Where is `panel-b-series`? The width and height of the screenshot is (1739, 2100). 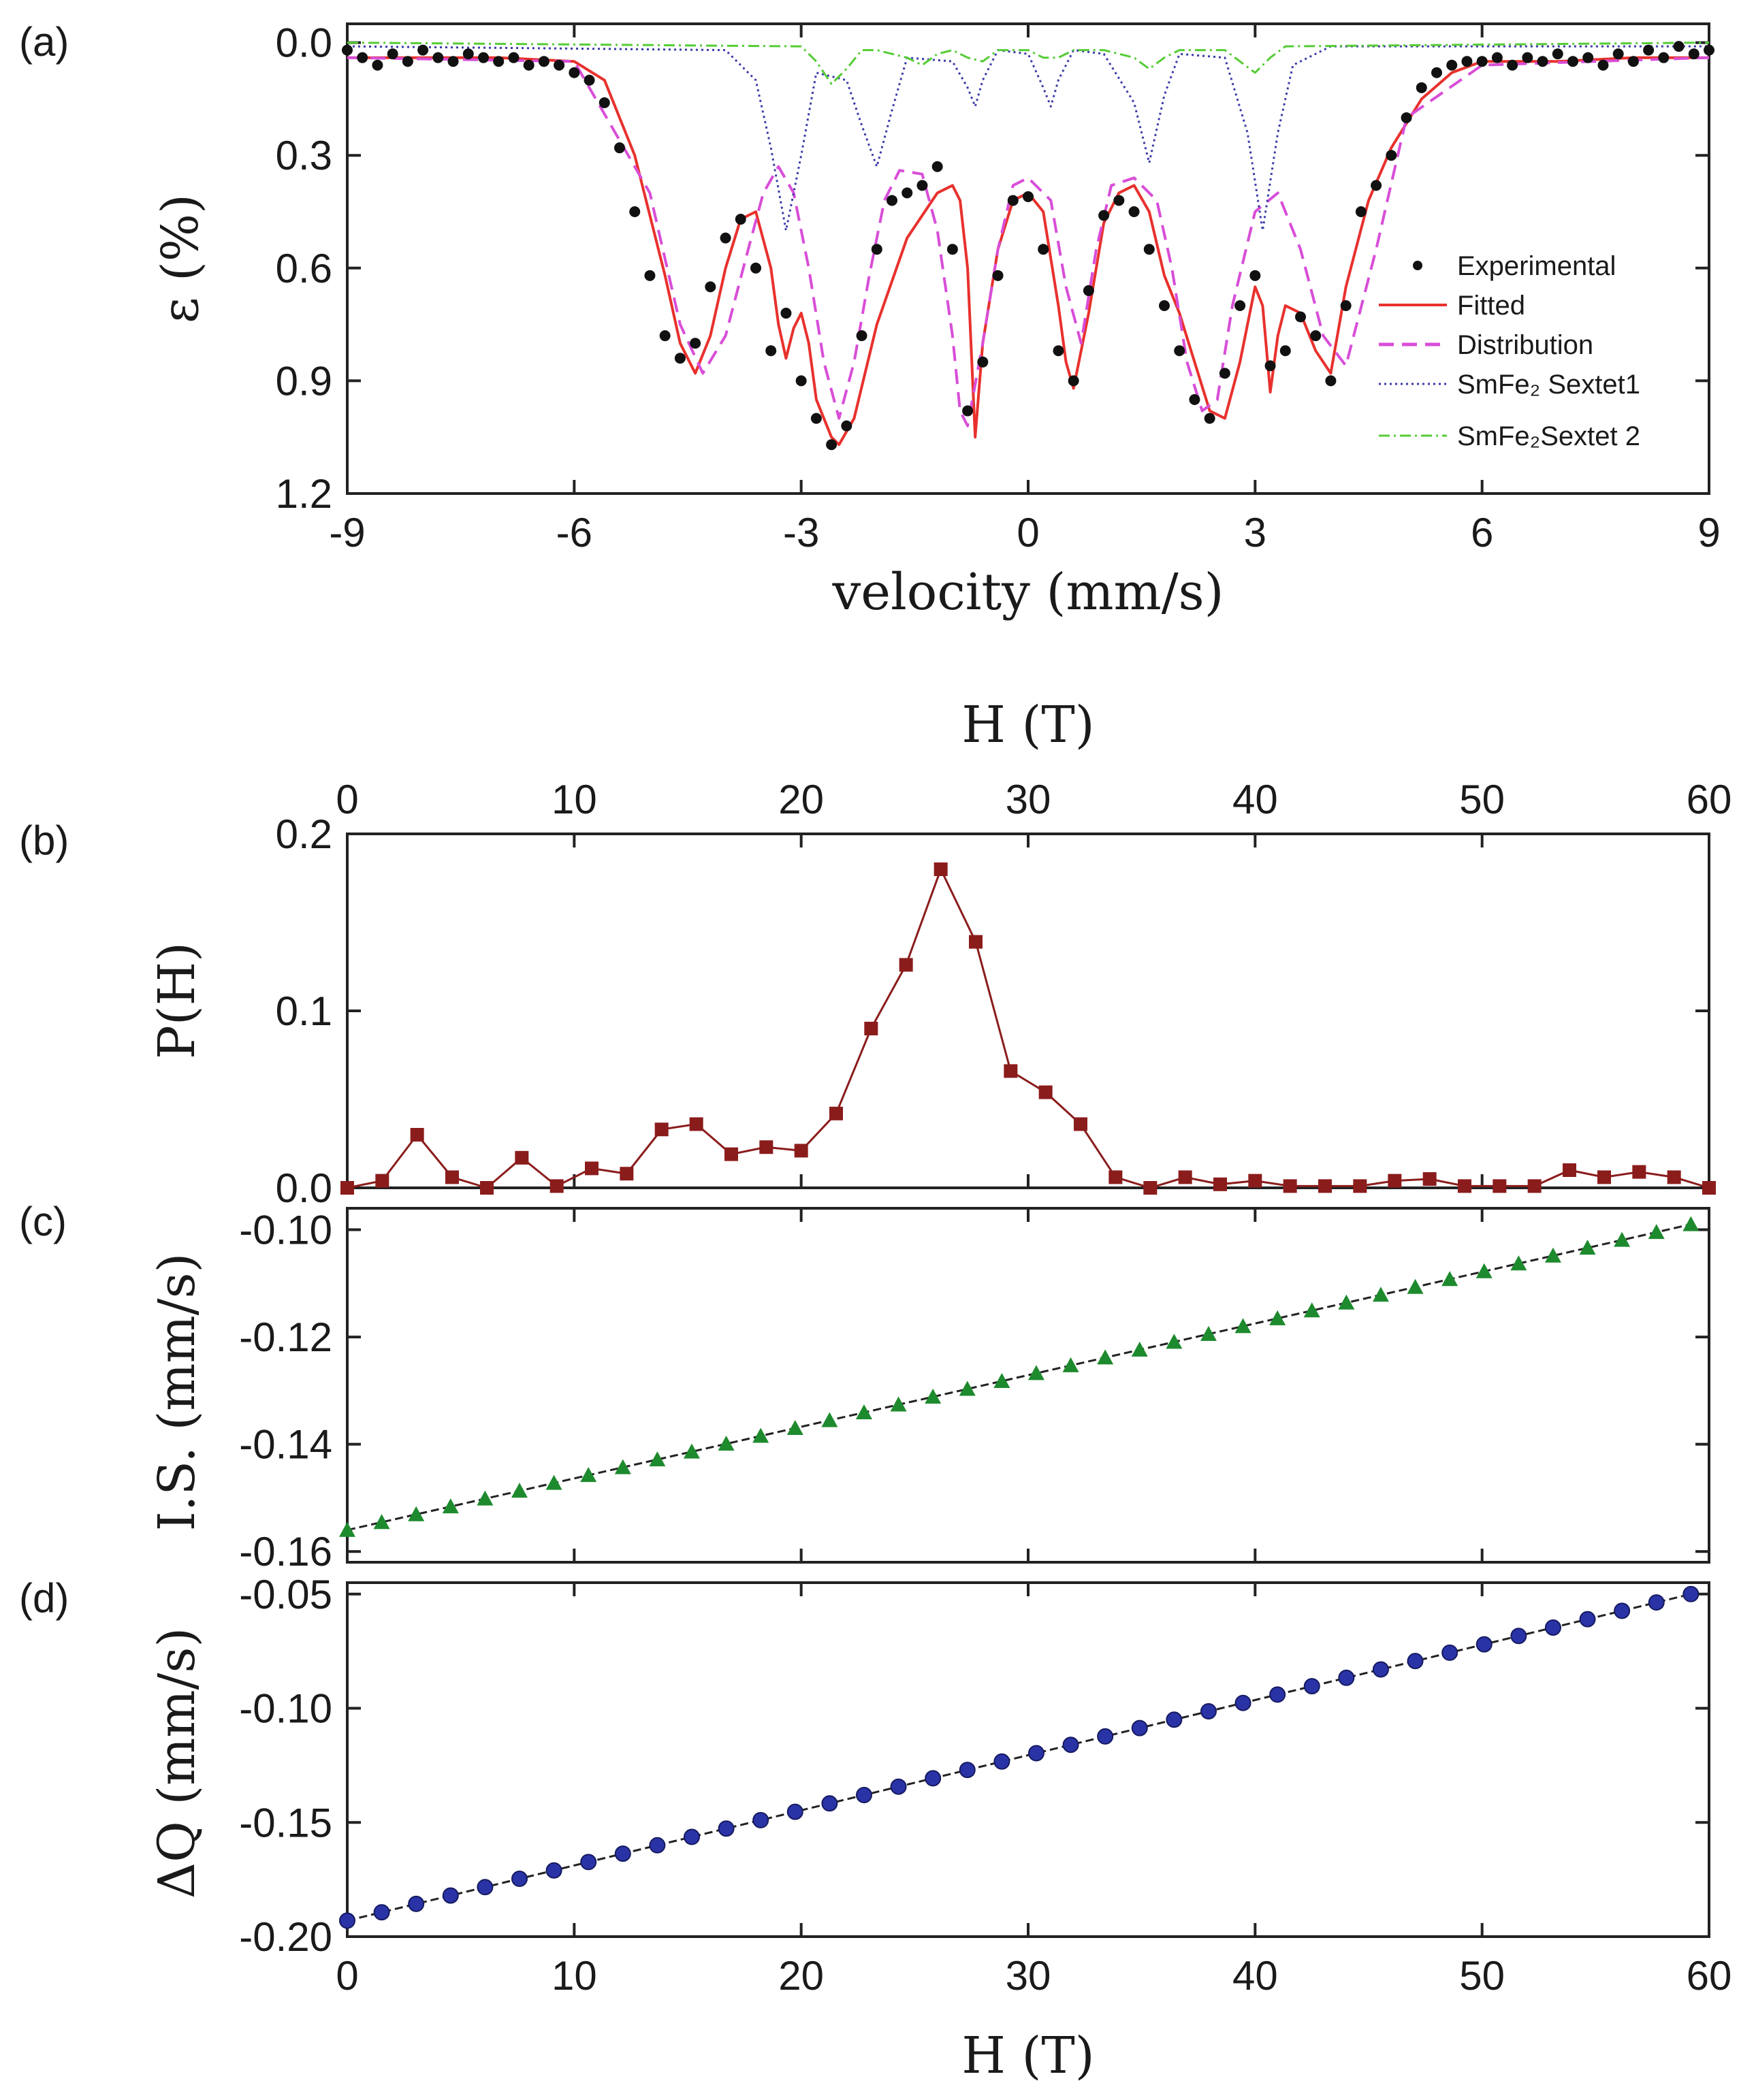
panel-b-series is located at coordinates (1028, 1029).